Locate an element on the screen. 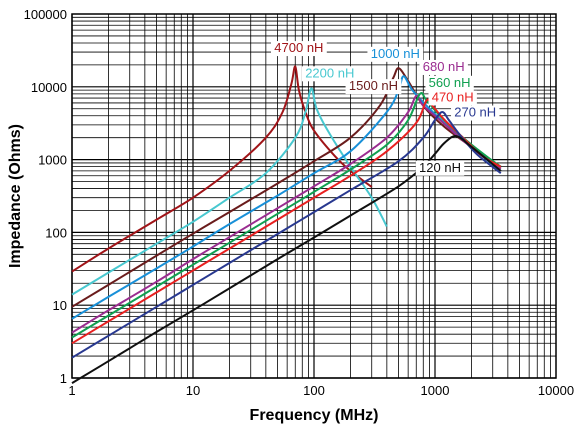 The height and width of the screenshot is (436, 574). series-label-1000-nh: 1000 nH is located at coordinates (395, 53).